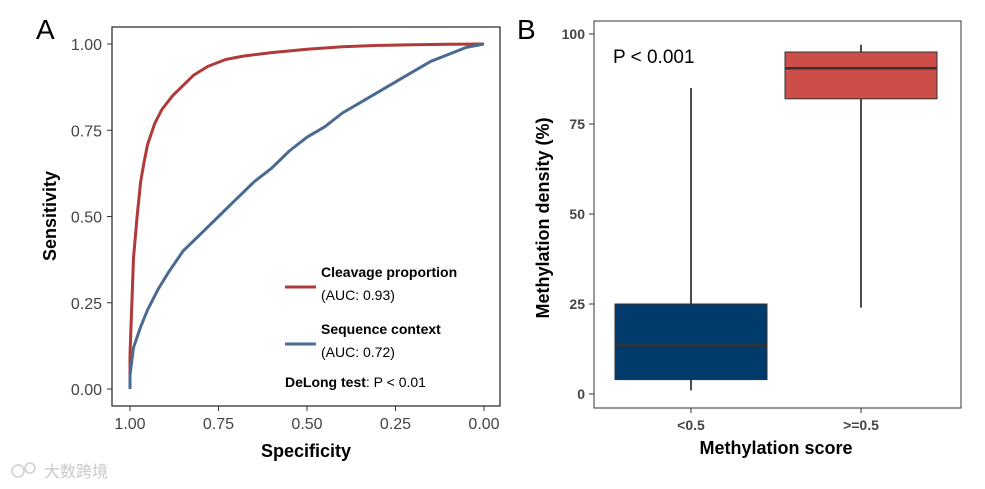  Describe the element at coordinates (358, 295) in the screenshot. I see `legend-auc-cleavage: (AUC: 0.93)` at that location.